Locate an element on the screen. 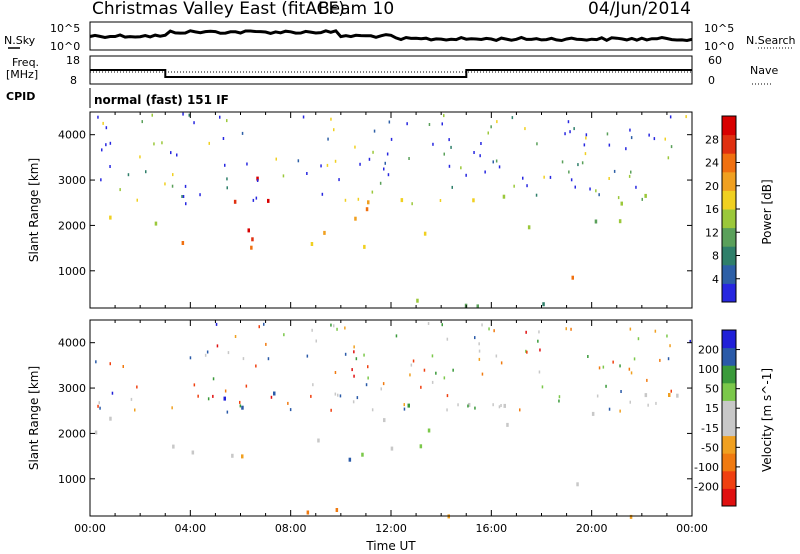 The width and height of the screenshot is (800, 554). power-colorbar-tick-label: 28 is located at coordinates (712, 139).